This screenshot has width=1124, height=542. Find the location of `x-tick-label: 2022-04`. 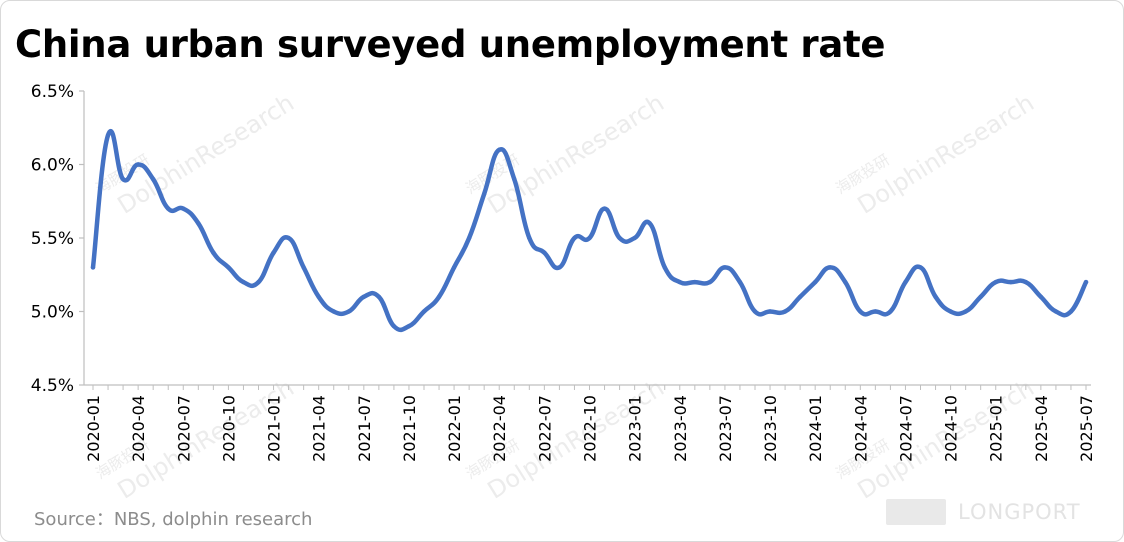

x-tick-label: 2022-04 is located at coordinates (499, 428).